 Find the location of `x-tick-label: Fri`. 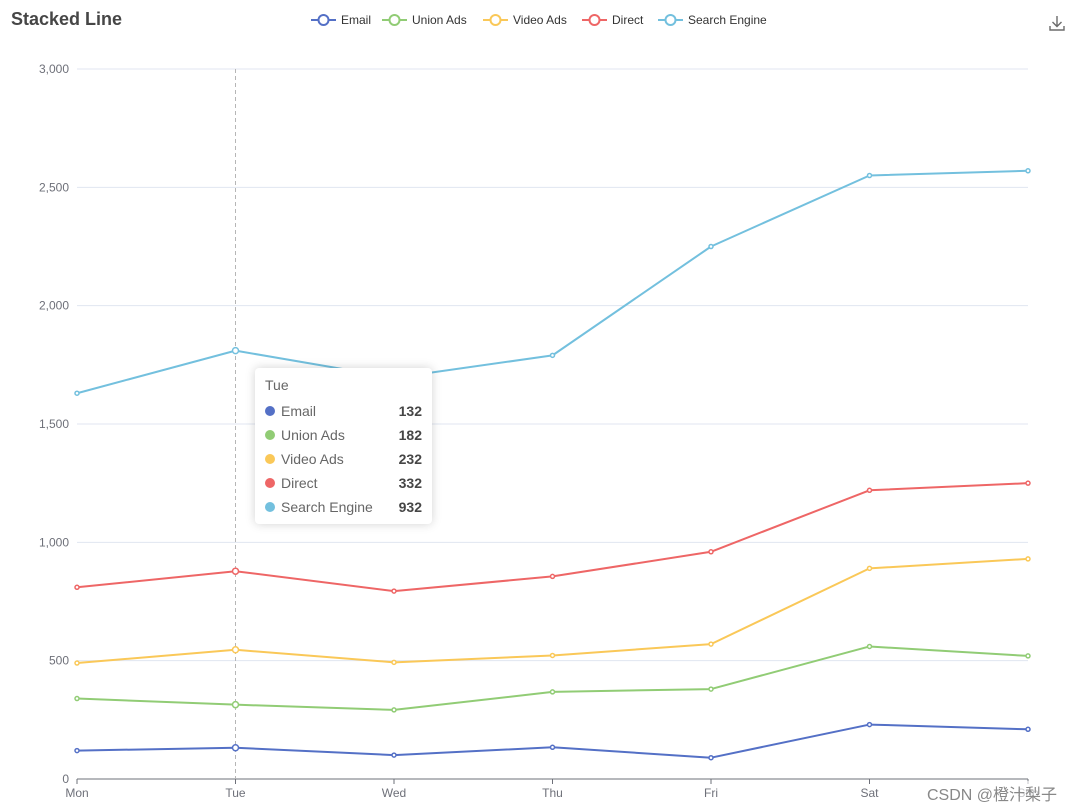

x-tick-label: Fri is located at coordinates (711, 793).